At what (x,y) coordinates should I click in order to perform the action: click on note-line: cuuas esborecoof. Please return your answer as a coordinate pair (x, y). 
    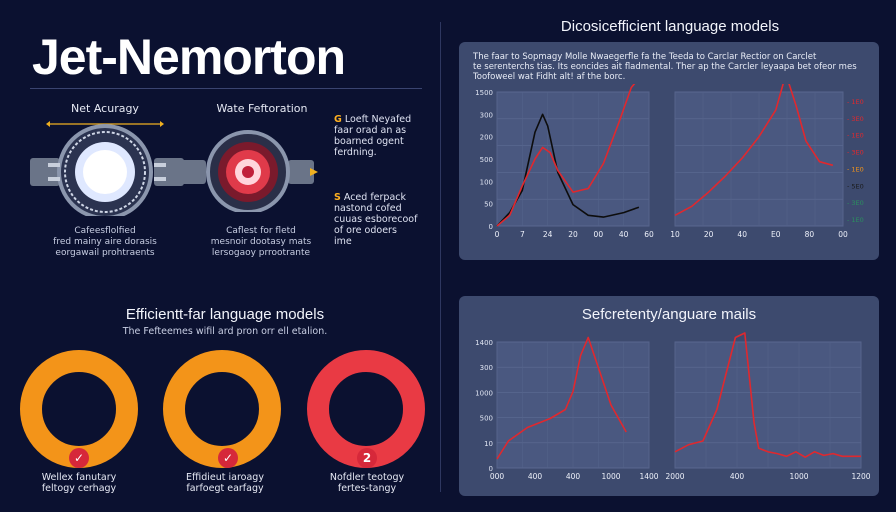
    Looking at the image, I should click on (376, 219).